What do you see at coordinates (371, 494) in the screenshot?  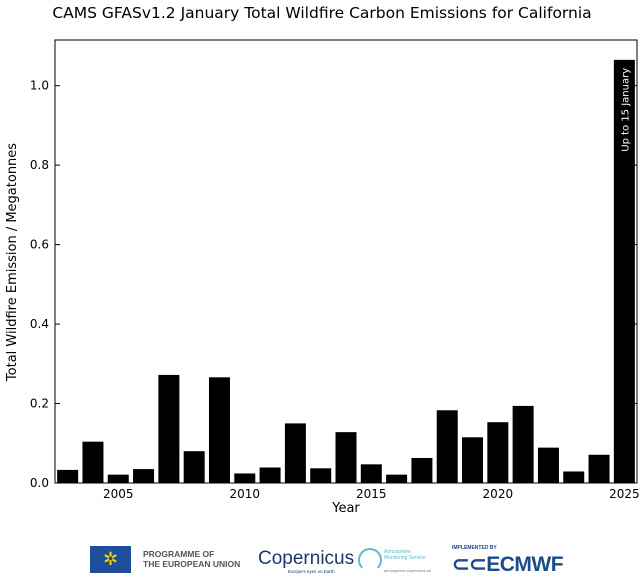 I see `x-tick-label: 2015` at bounding box center [371, 494].